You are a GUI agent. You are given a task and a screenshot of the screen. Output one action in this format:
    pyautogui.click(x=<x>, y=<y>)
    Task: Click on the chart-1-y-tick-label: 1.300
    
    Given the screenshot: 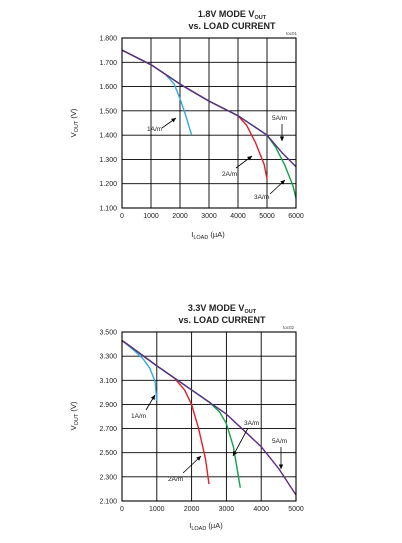 What is the action you would take?
    pyautogui.click(x=108, y=160)
    